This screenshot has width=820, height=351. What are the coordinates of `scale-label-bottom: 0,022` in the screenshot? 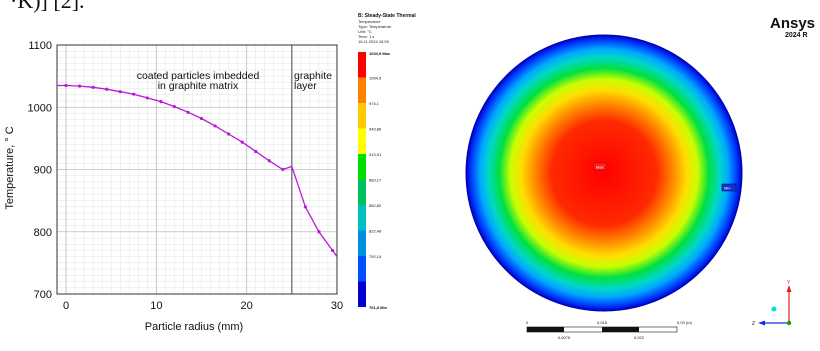 It's located at (639, 337).